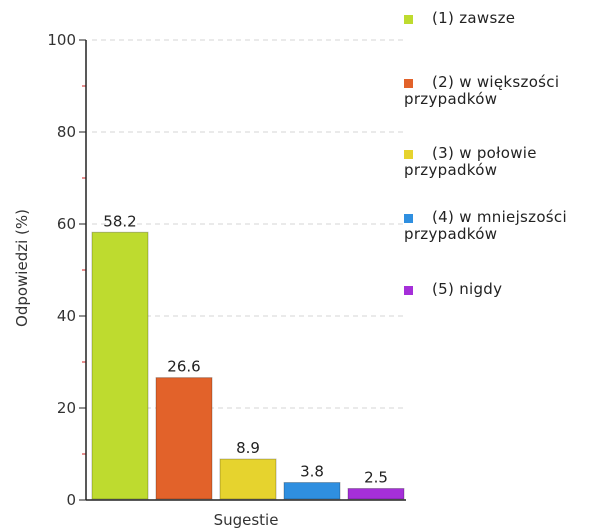 The image size is (611, 529). Describe the element at coordinates (66, 316) in the screenshot. I see `y-tick-label: 40` at that location.